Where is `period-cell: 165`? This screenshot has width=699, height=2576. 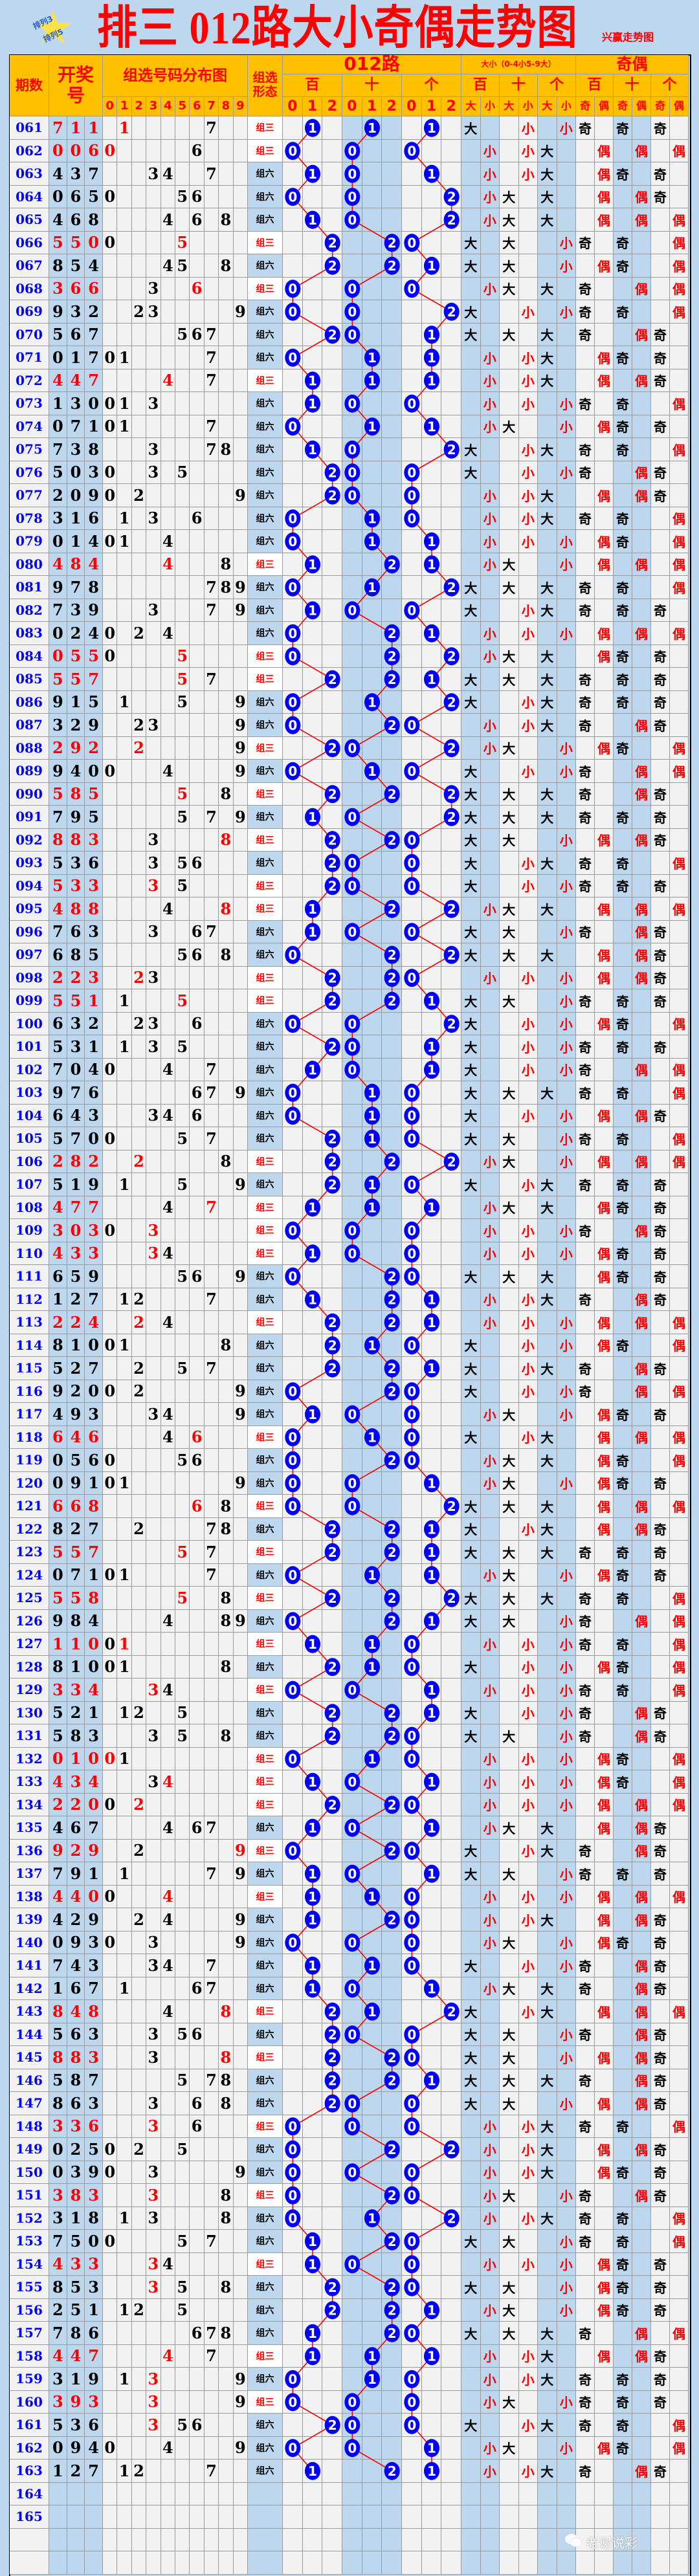
period-cell: 165 is located at coordinates (29, 2517).